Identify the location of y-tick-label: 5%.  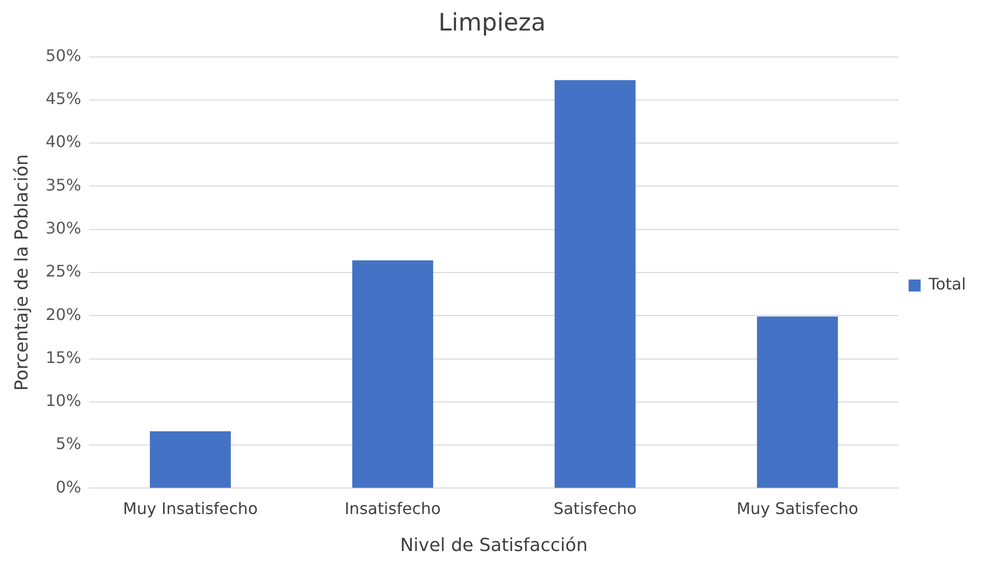
(69, 444).